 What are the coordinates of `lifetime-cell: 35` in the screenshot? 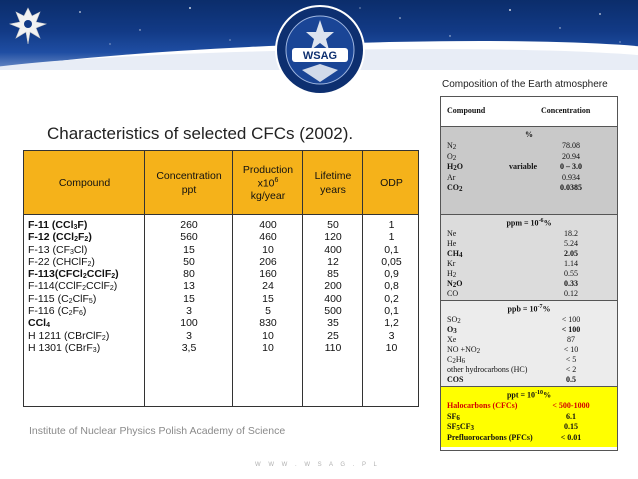 It's located at (333, 323).